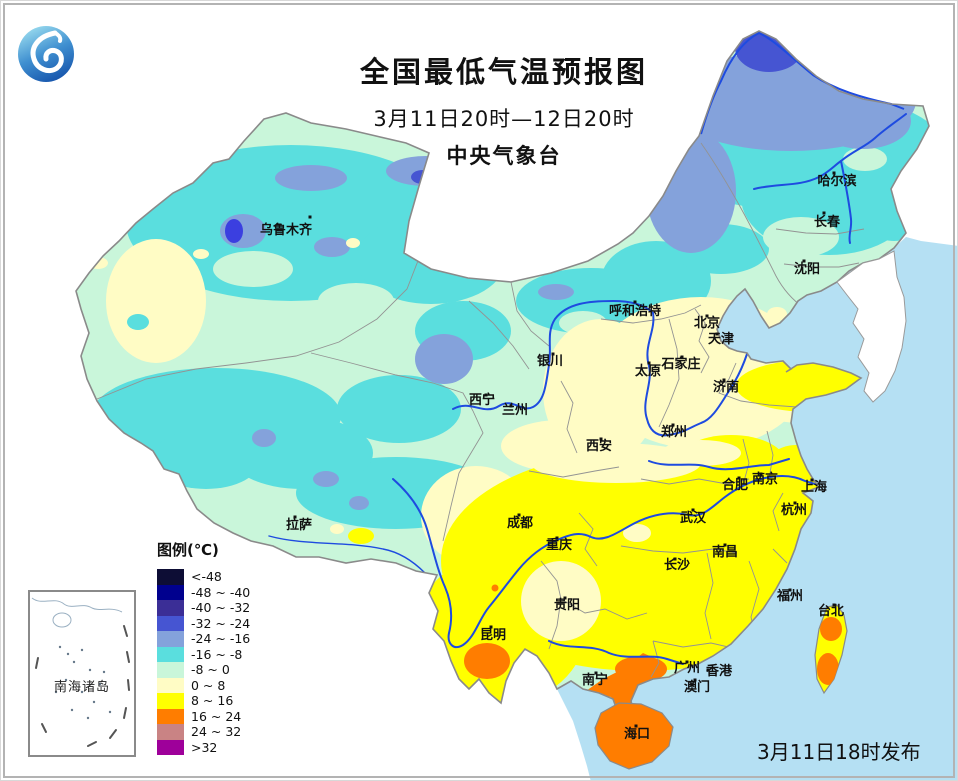  Describe the element at coordinates (486, 395) in the screenshot. I see `city-dot-西宁` at that location.